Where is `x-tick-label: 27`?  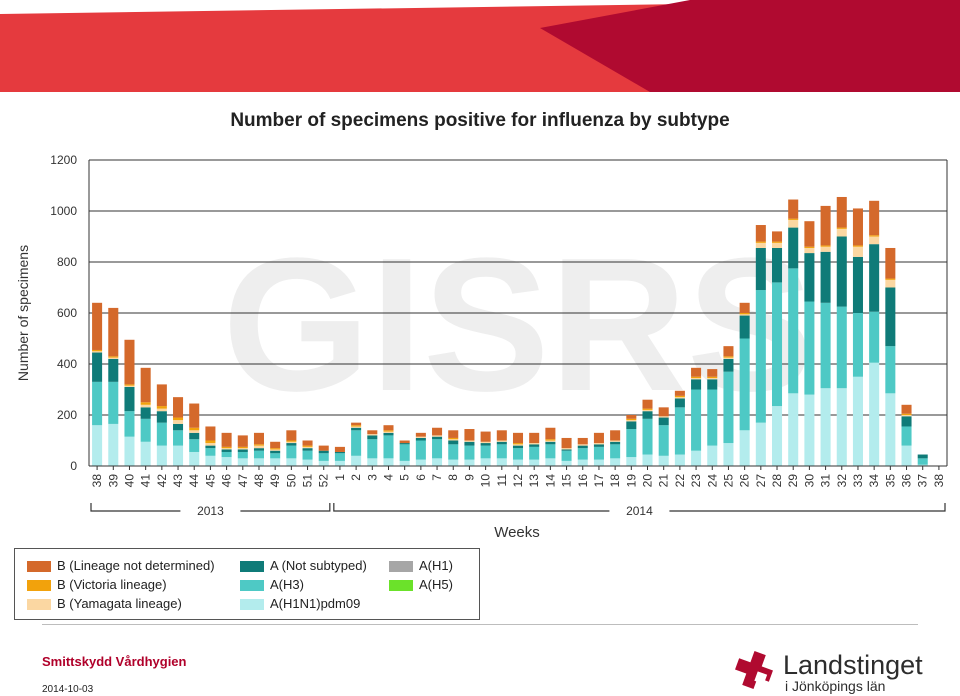
x-tick-label: 27 is located at coordinates (761, 481).